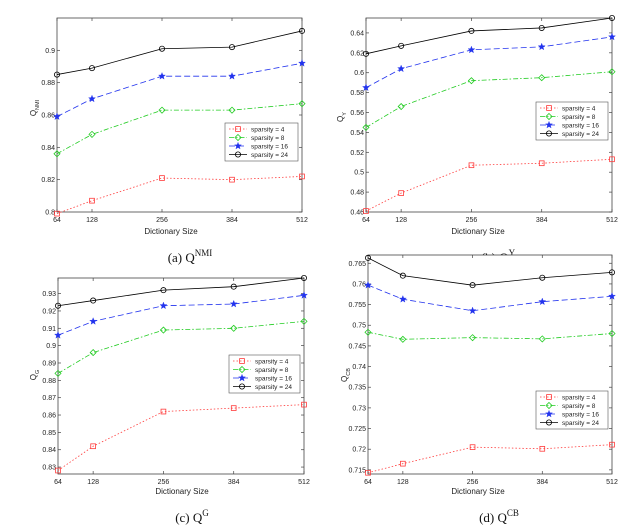 Image resolution: width=634 pixels, height=530 pixels. I want to click on panel-d-legend-1-marker-square, so click(549, 397).